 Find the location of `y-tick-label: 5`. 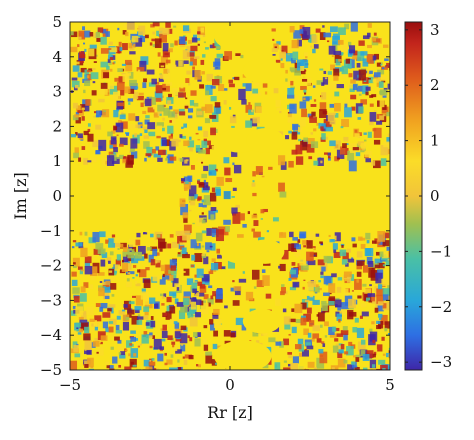

y-tick-label: 5 is located at coordinates (57, 22).